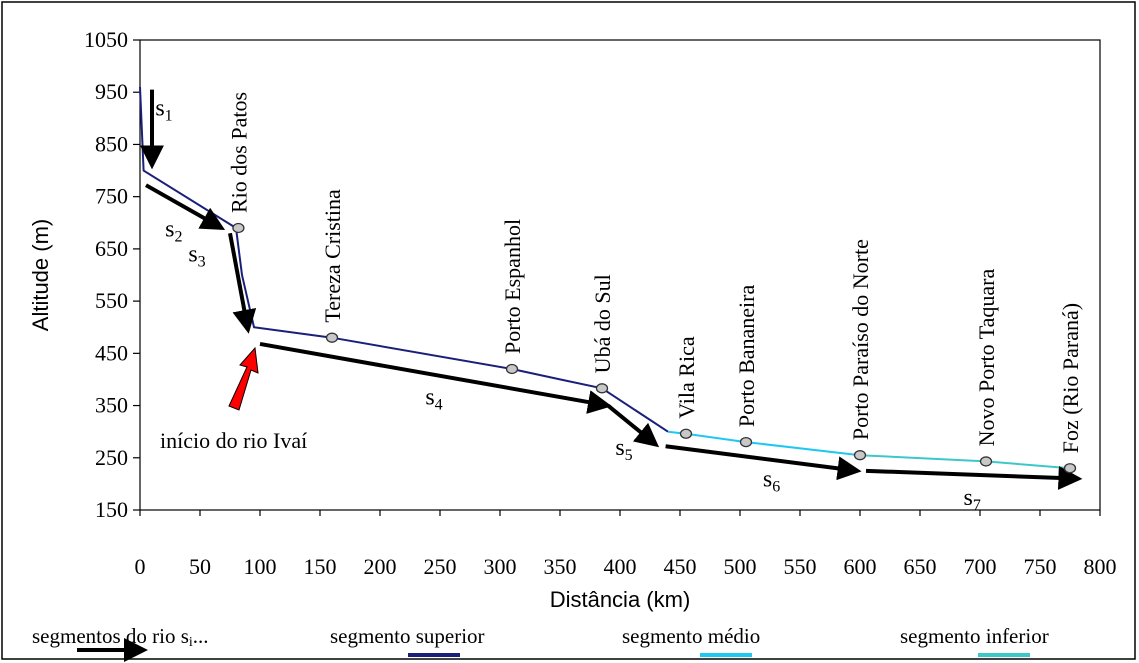  I want to click on legend-label: segmento superior, so click(407, 636).